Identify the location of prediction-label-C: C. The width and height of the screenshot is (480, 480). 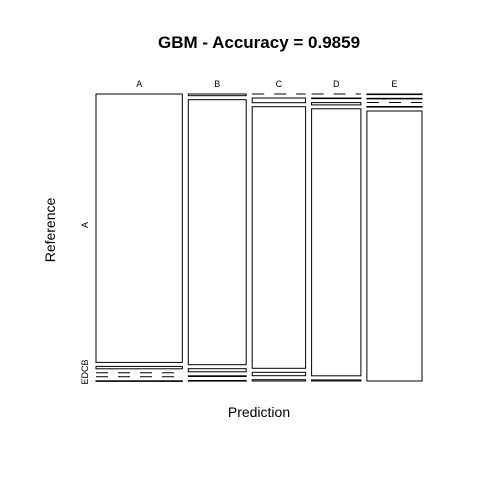
(279, 84).